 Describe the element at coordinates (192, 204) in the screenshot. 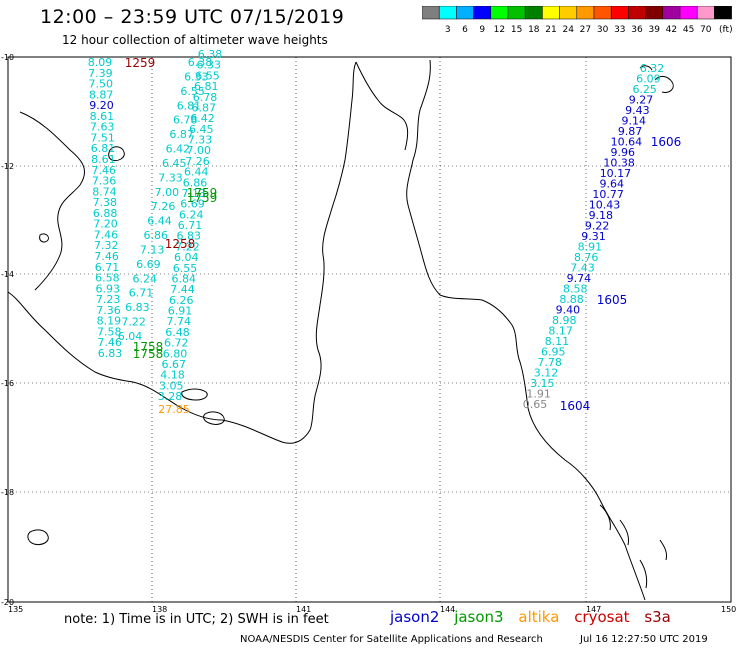

I see `track-center-value: 6.69` at that location.